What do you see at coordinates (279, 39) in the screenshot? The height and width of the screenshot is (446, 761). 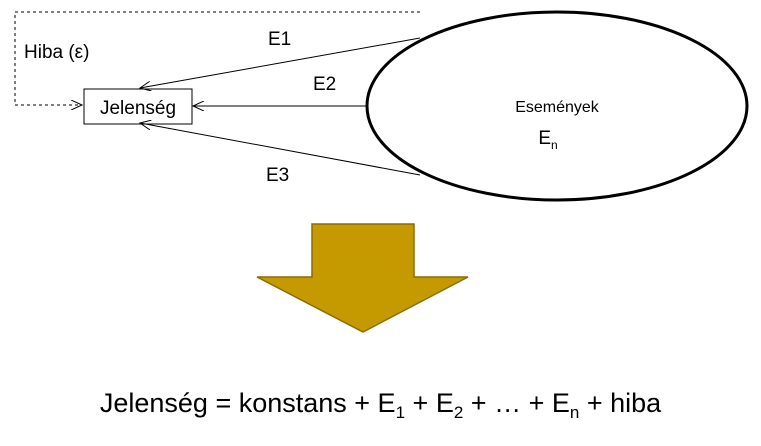 I see `arrow-e1-label: E1` at bounding box center [279, 39].